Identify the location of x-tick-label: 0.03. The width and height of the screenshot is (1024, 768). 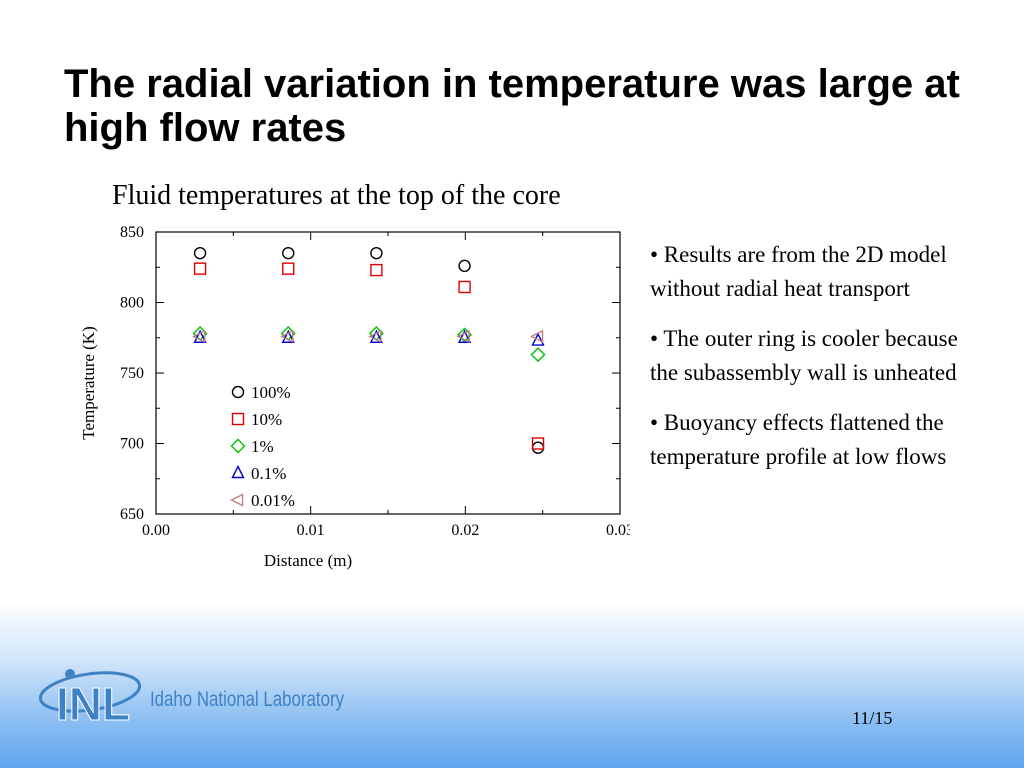
(618, 530).